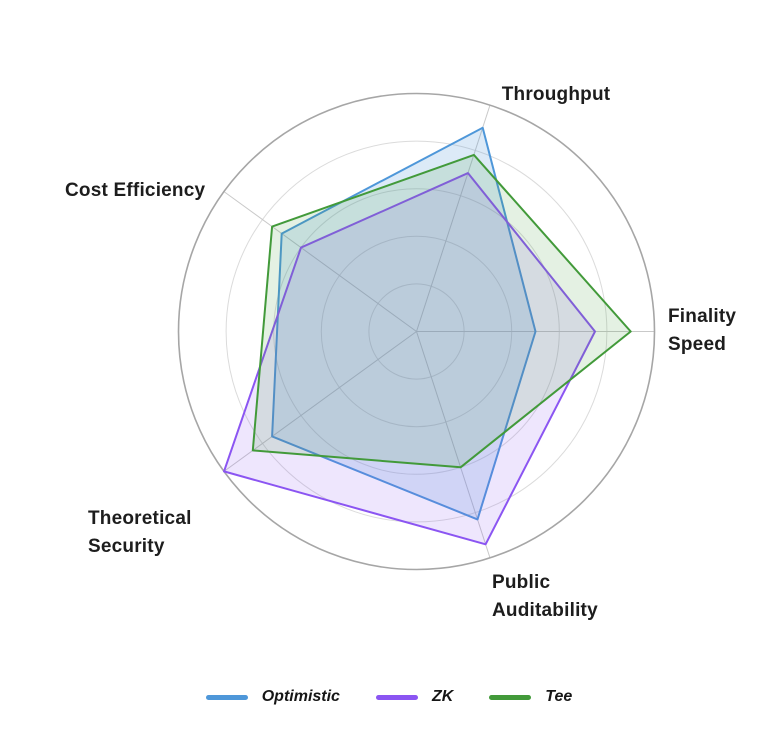 The height and width of the screenshot is (738, 778). I want to click on legend-label-optimistic: Optimistic, so click(300, 696).